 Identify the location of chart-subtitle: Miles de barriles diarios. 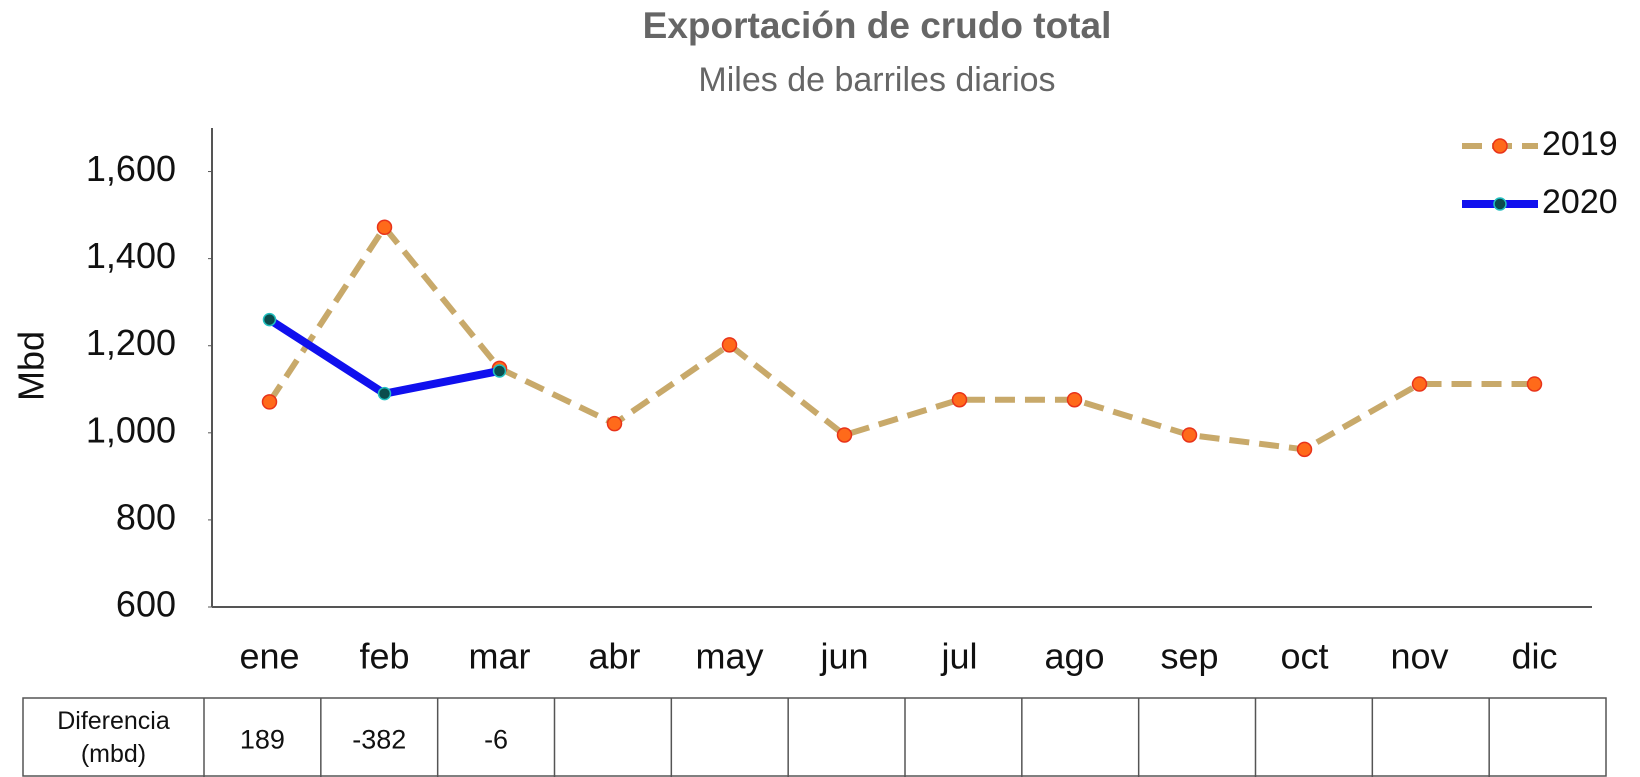
(876, 80).